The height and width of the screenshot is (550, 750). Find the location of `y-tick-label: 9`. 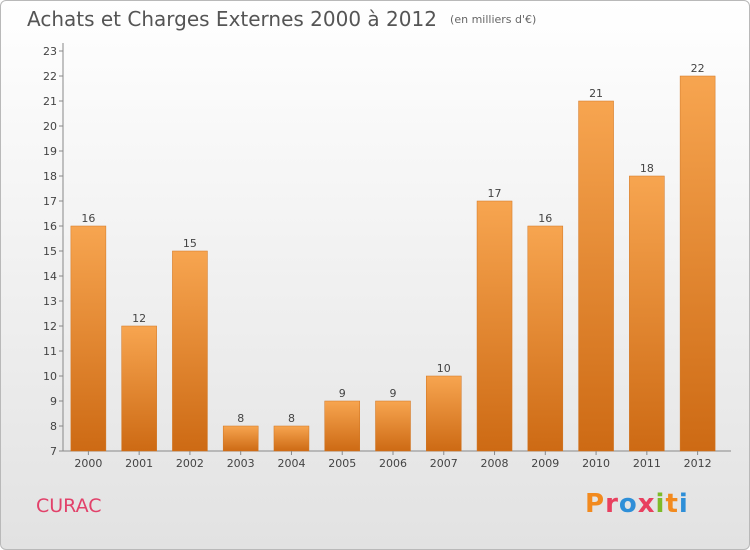

y-tick-label: 9 is located at coordinates (53, 401).